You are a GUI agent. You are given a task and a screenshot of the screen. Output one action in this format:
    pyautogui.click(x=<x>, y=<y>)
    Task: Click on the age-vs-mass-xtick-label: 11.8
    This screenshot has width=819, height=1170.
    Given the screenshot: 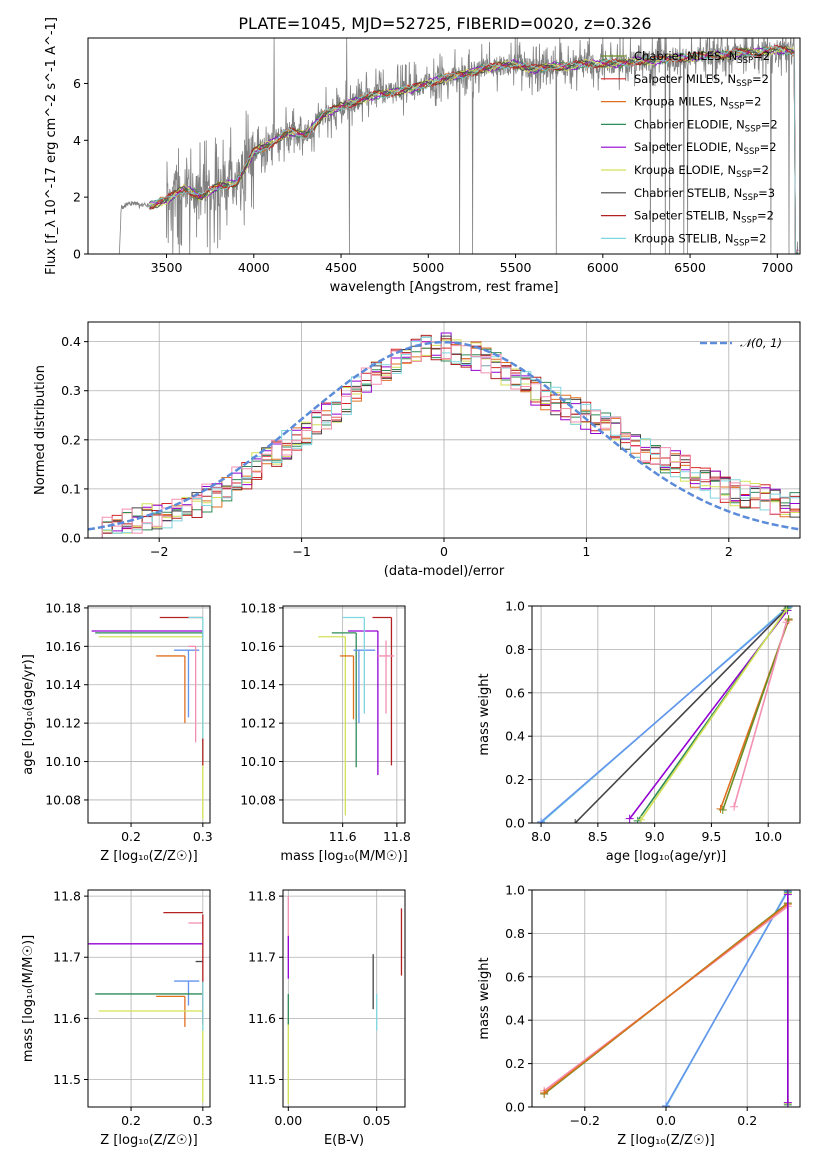 What is the action you would take?
    pyautogui.click(x=397, y=836)
    